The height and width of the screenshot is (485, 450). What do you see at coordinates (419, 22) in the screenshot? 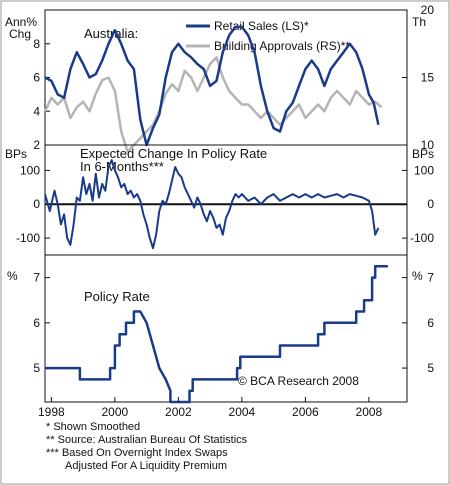
I see `panel1-right-unit: Th` at bounding box center [419, 22].